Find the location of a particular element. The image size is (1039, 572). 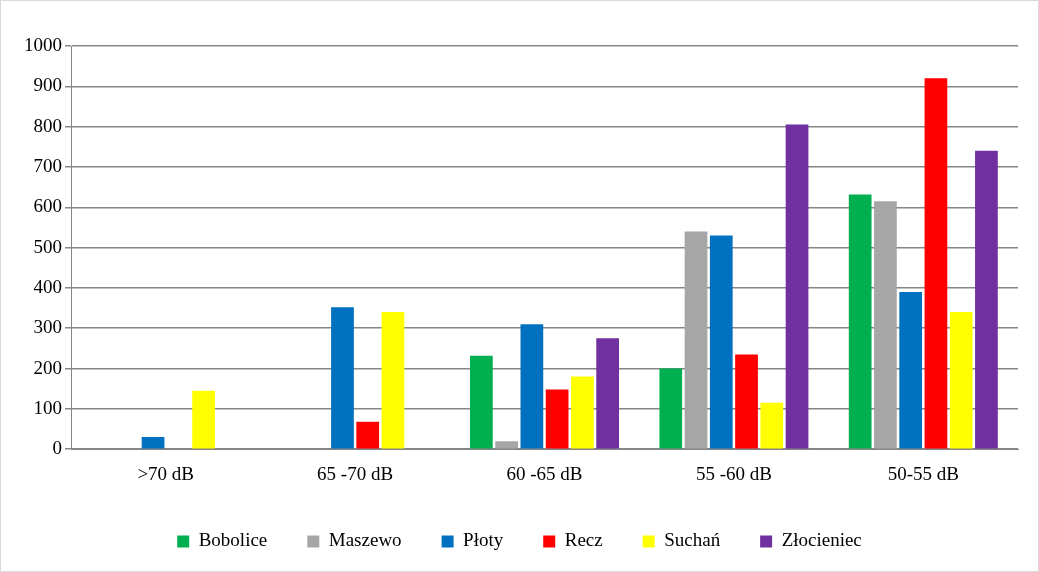

legend-label: Złocieniec is located at coordinates (821, 540).